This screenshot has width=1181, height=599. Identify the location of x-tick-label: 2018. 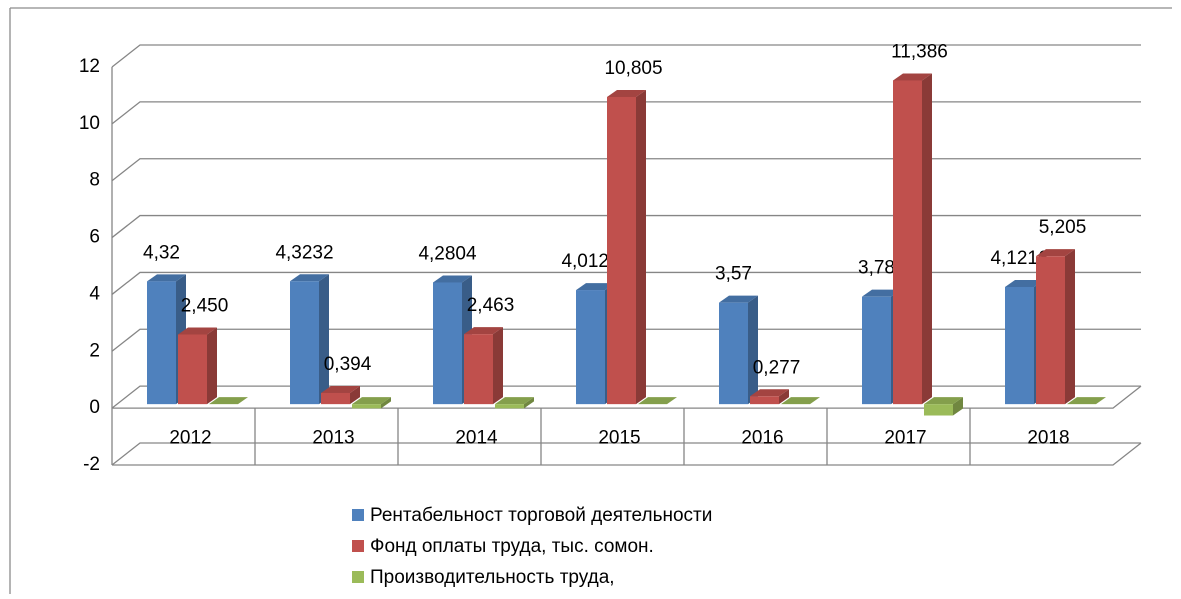
(1048, 438).